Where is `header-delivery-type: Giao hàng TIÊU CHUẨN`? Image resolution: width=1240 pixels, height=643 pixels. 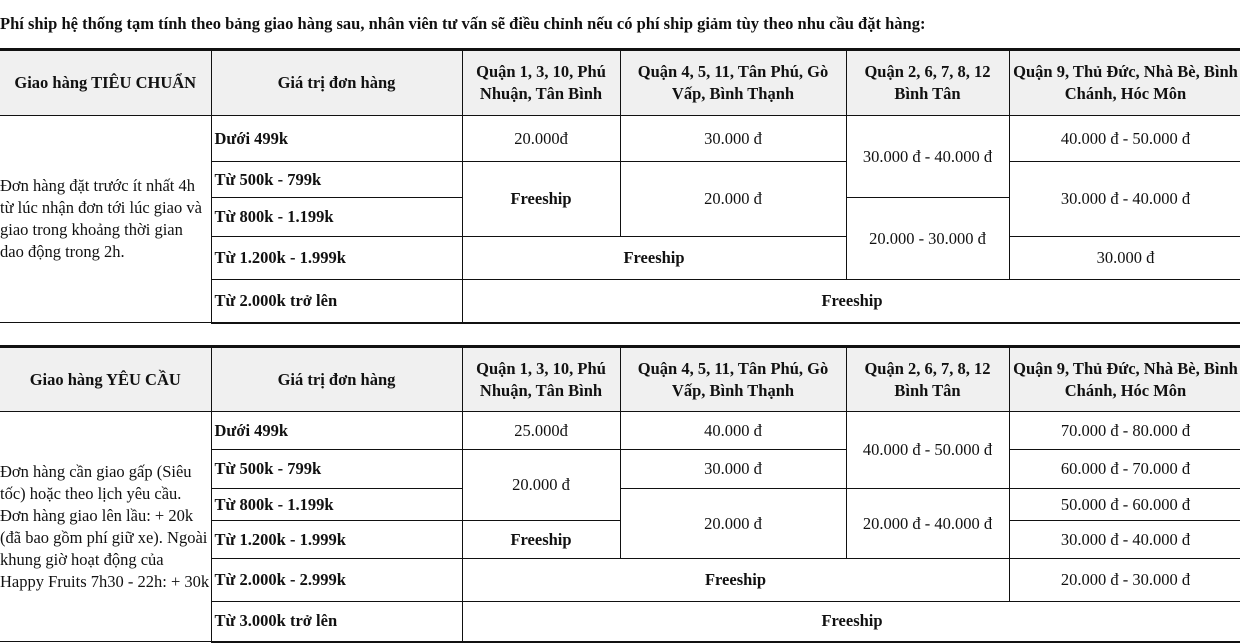 header-delivery-type: Giao hàng TIÊU CHUẨN is located at coordinates (106, 82).